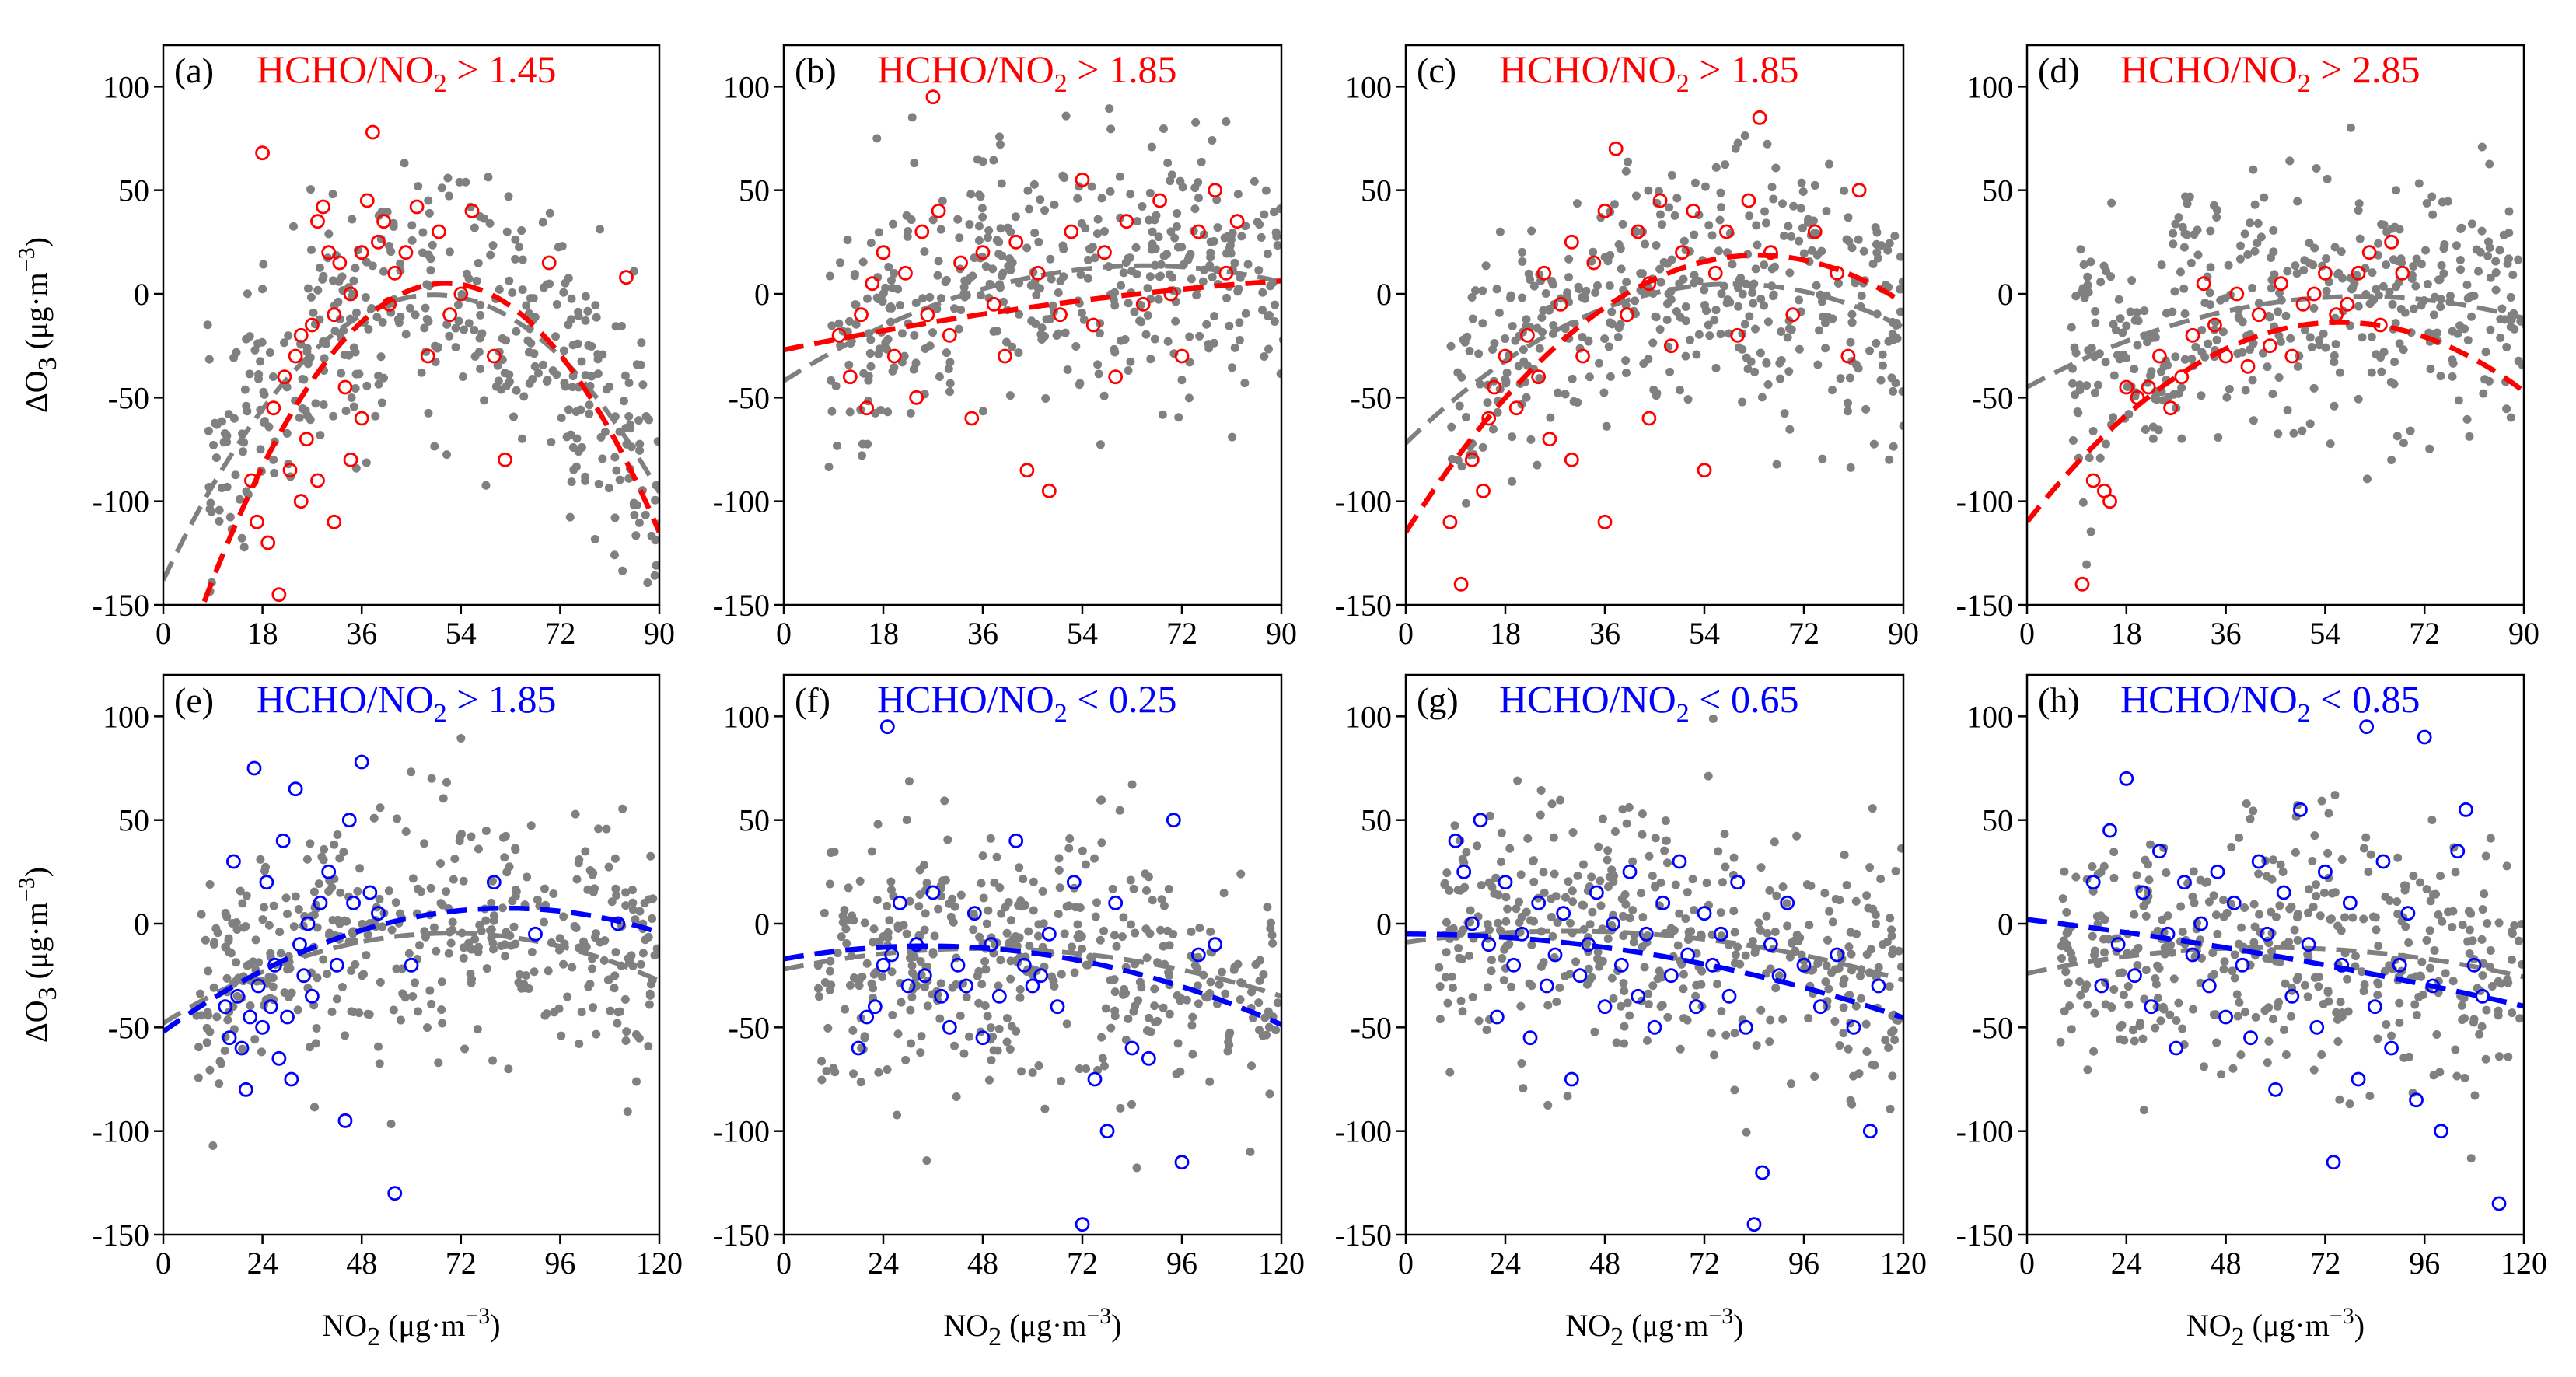 The height and width of the screenshot is (1377, 2576). What do you see at coordinates (128, 397) in the screenshot?
I see `y-tick-label: -50` at bounding box center [128, 397].